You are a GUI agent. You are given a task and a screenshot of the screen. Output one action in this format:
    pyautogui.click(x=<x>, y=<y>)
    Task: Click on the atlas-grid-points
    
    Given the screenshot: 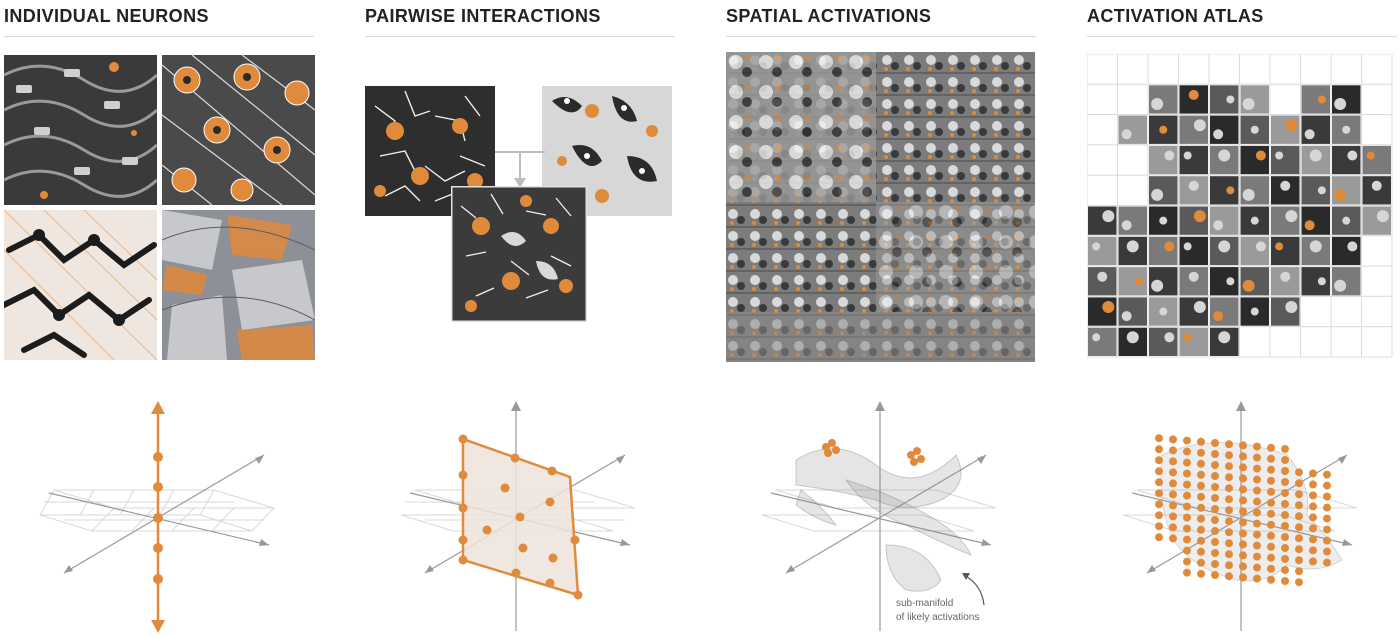 What is the action you would take?
    pyautogui.click(x=1243, y=510)
    